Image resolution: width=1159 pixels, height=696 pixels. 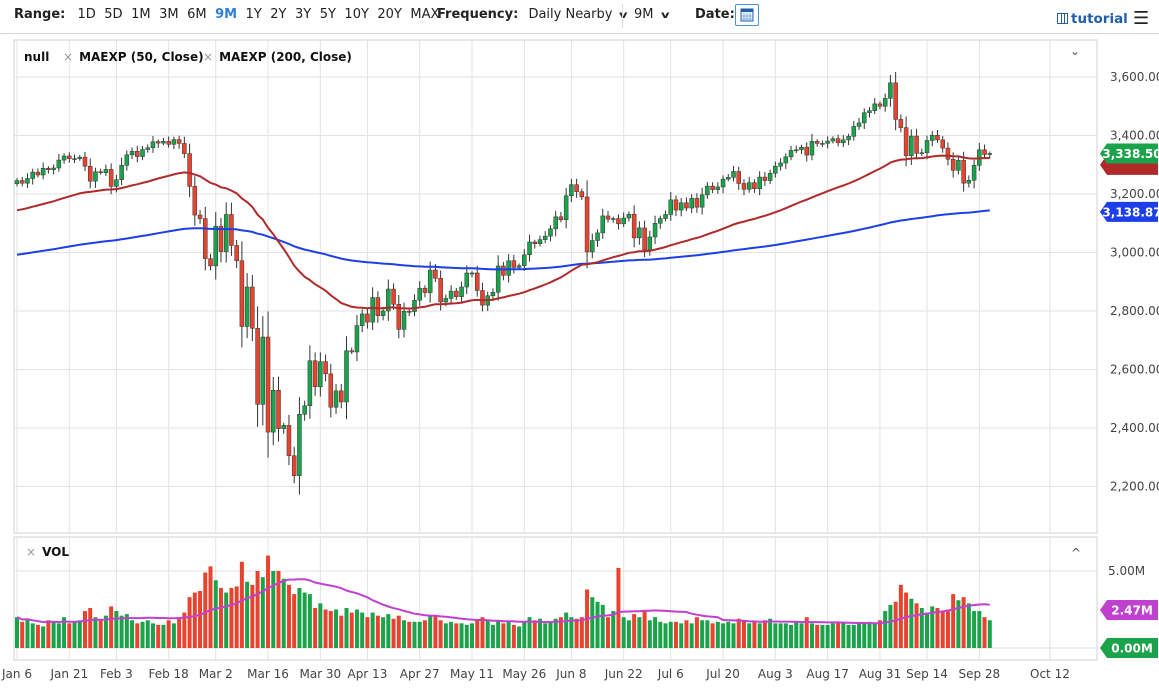 I want to click on range-5d: 5D, so click(x=113, y=14).